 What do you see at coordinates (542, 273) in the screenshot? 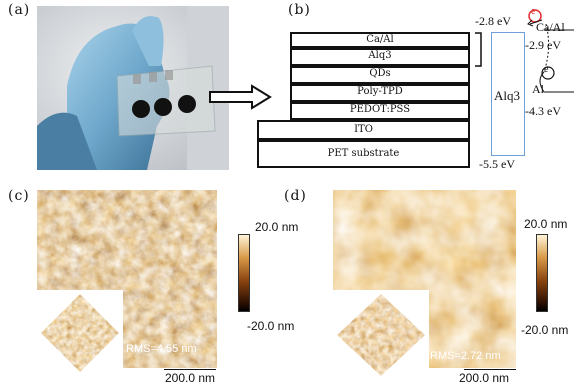
I see `colorbar-d` at bounding box center [542, 273].